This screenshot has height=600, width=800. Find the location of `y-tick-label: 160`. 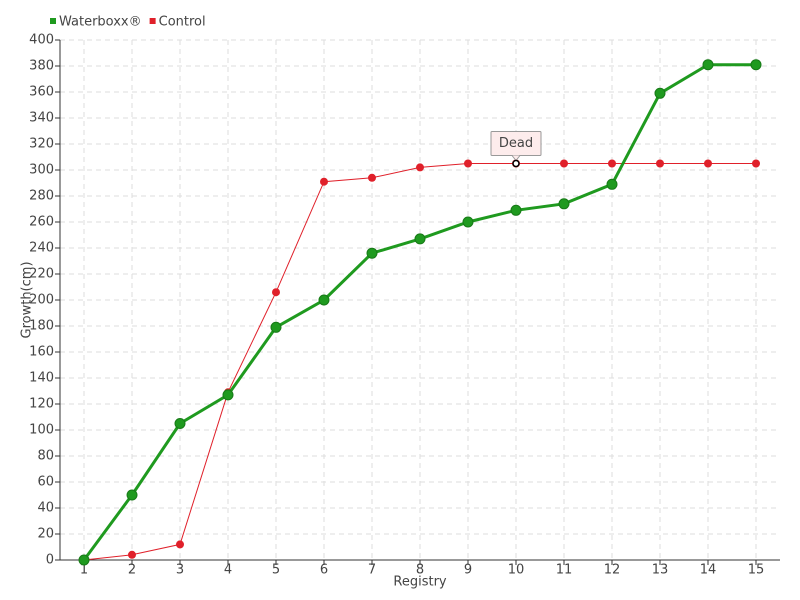

y-tick-label: 160 is located at coordinates (41, 352).